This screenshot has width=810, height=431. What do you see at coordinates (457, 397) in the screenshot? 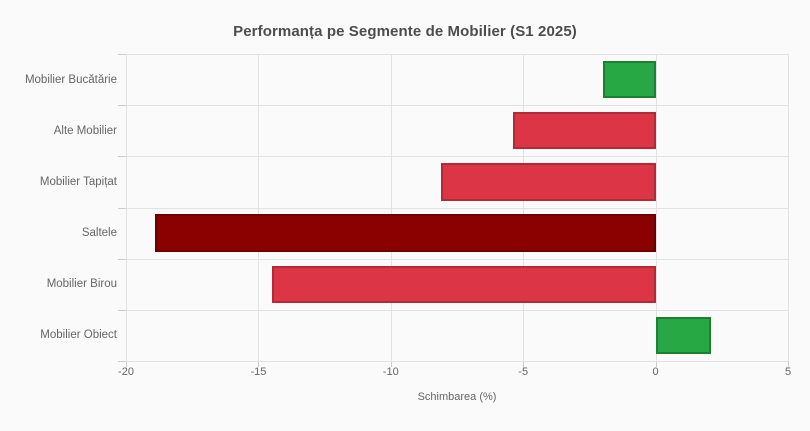
I see `x-axis-title: Schimbarea (%)` at bounding box center [457, 397].